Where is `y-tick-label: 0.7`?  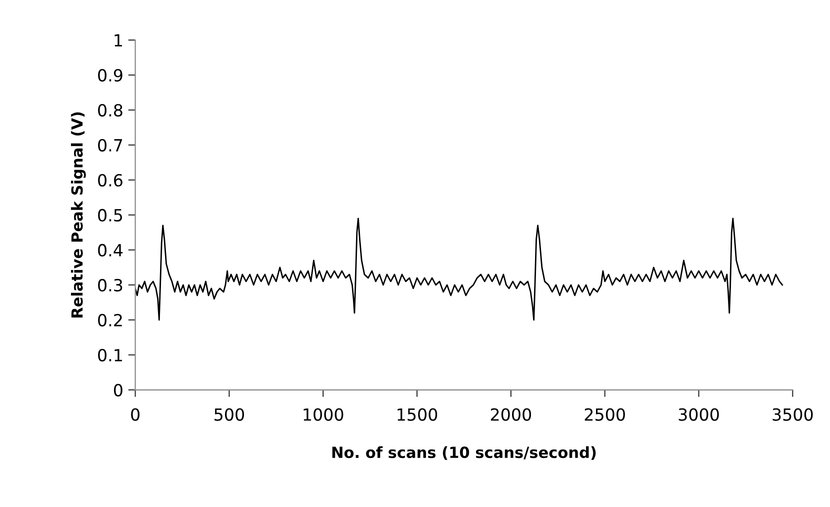
y-tick-label: 0.7 is located at coordinates (110, 145).